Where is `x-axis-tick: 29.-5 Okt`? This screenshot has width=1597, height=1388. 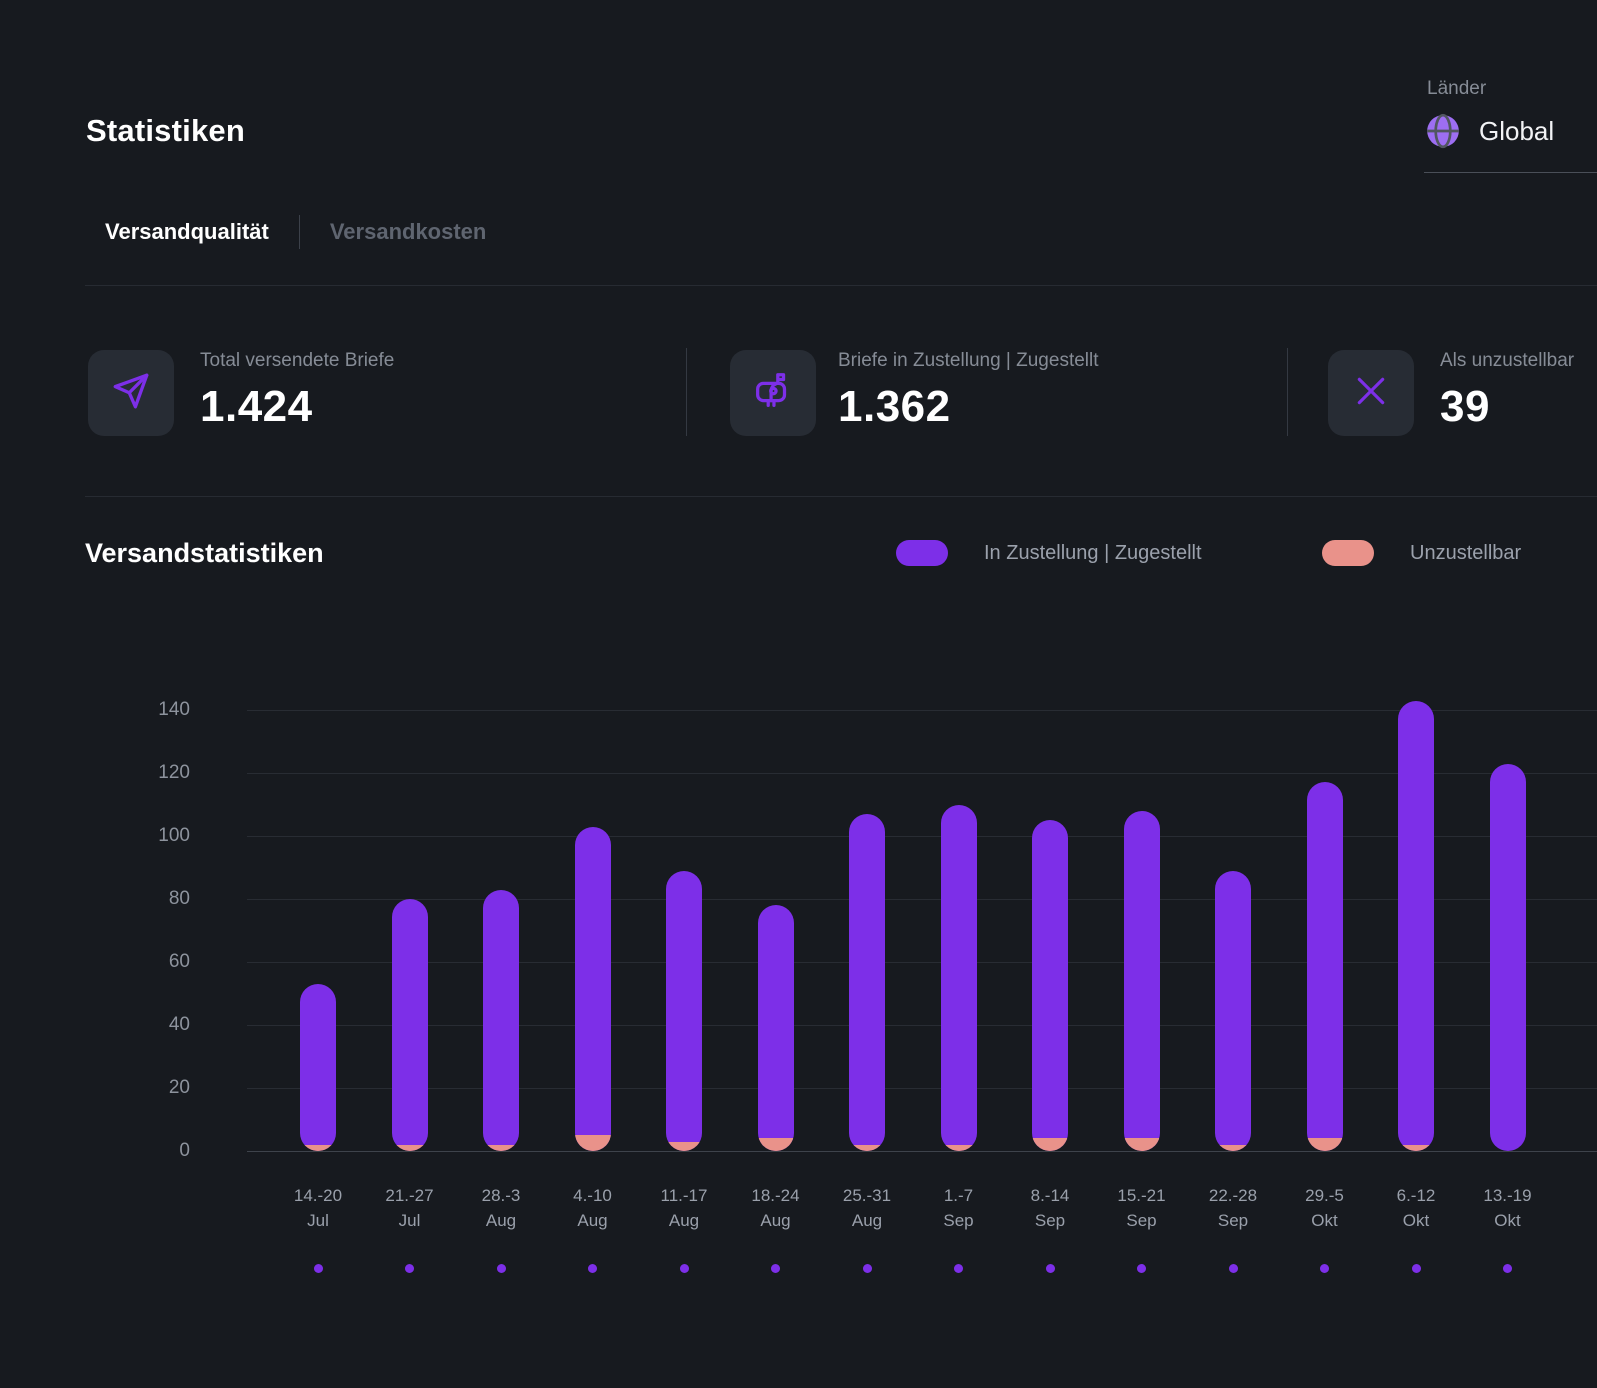
x-axis-tick: 29.-5 Okt is located at coordinates (1324, 1208).